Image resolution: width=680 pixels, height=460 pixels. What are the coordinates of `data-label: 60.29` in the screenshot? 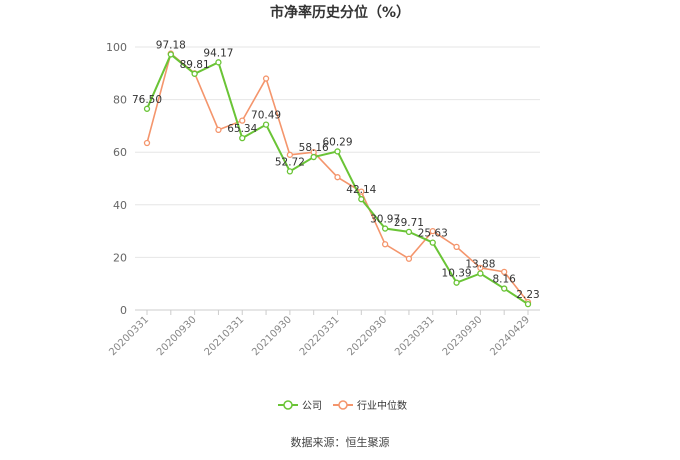 It's located at (337, 142).